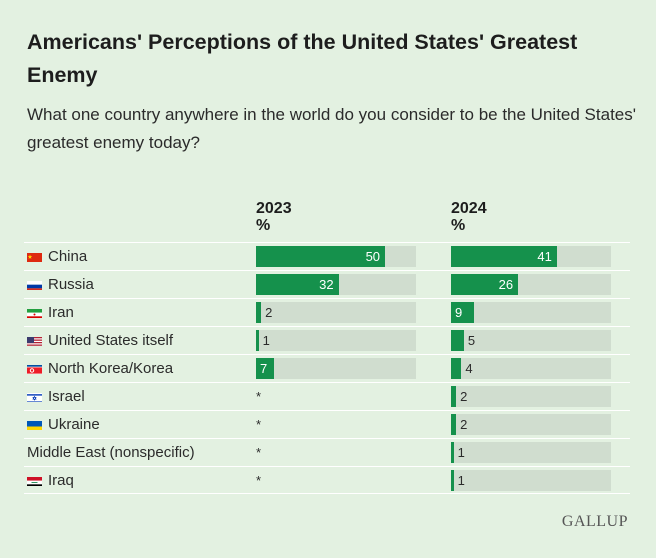  What do you see at coordinates (544, 256) in the screenshot?
I see `value-label-2024: 41` at bounding box center [544, 256].